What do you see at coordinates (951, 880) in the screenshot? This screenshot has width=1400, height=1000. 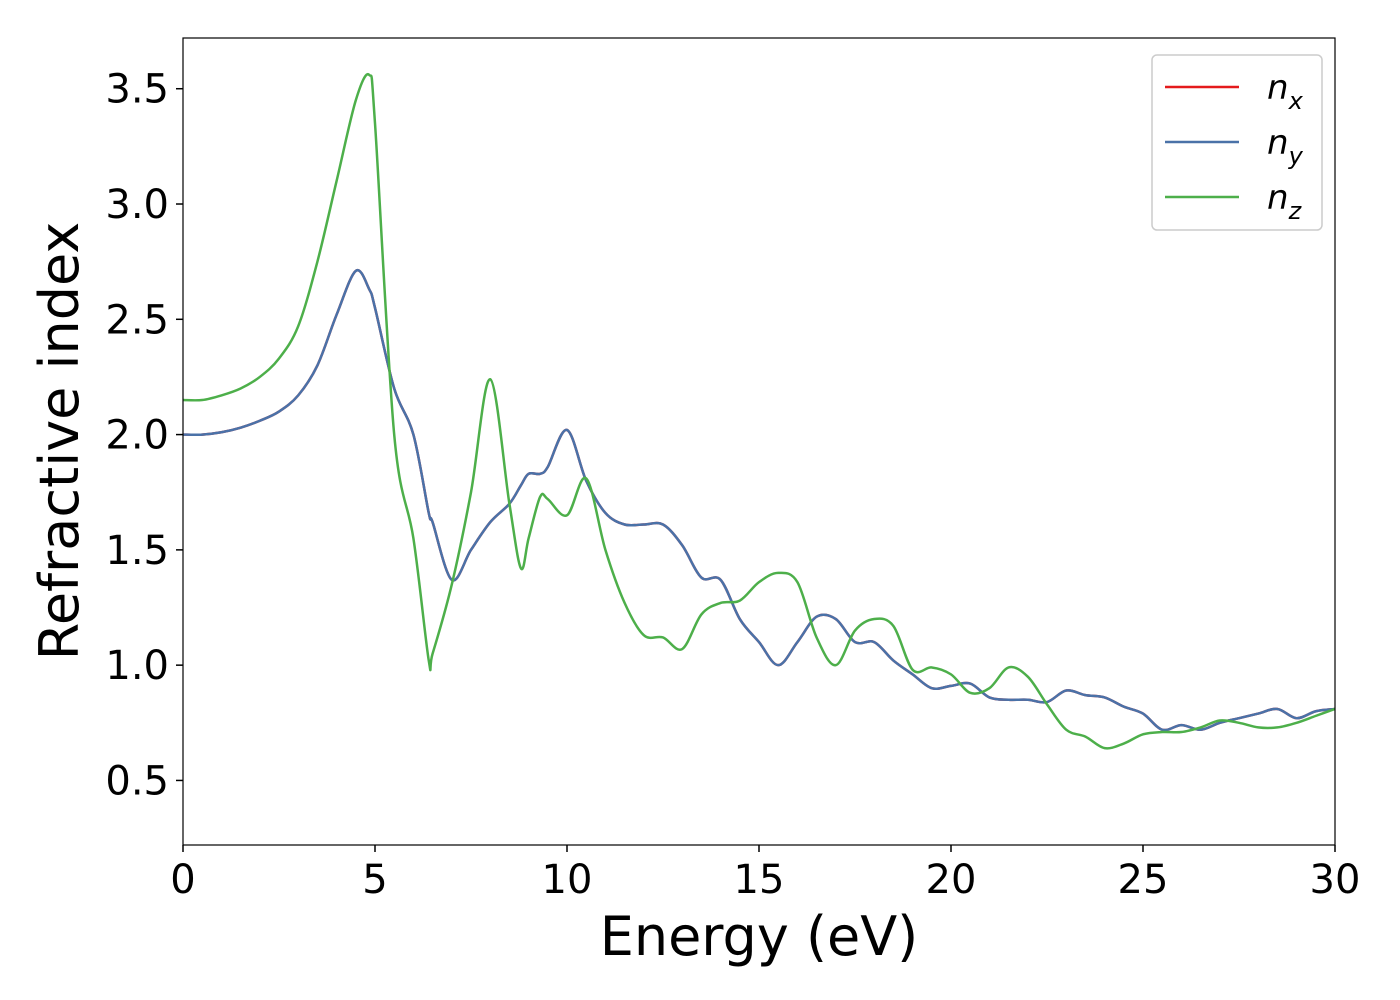 I see `x-tick-label: 20` at bounding box center [951, 880].